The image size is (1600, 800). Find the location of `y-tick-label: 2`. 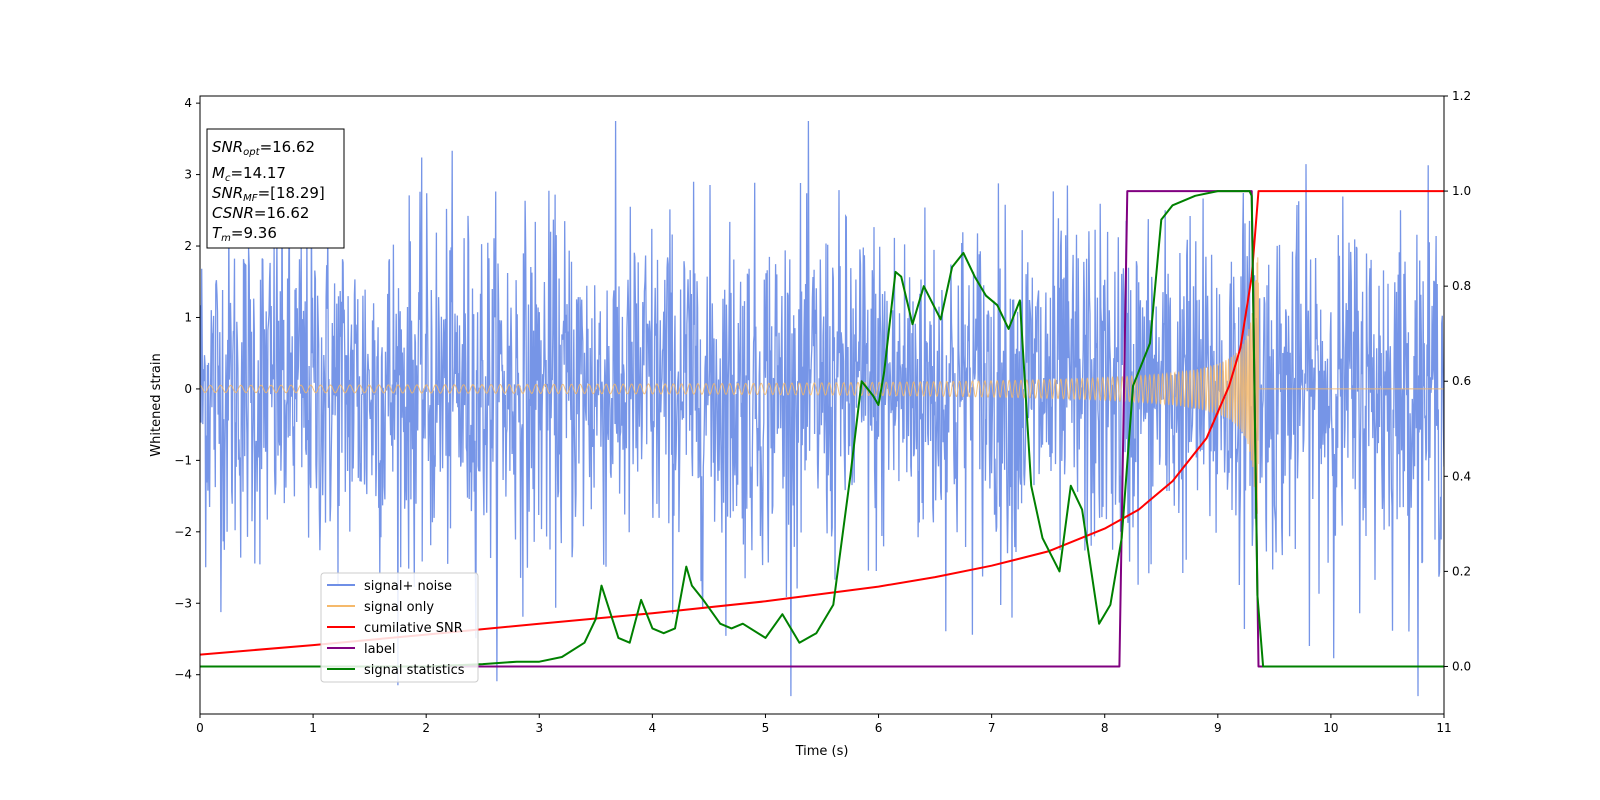

y-tick-label: 2 is located at coordinates (188, 246).